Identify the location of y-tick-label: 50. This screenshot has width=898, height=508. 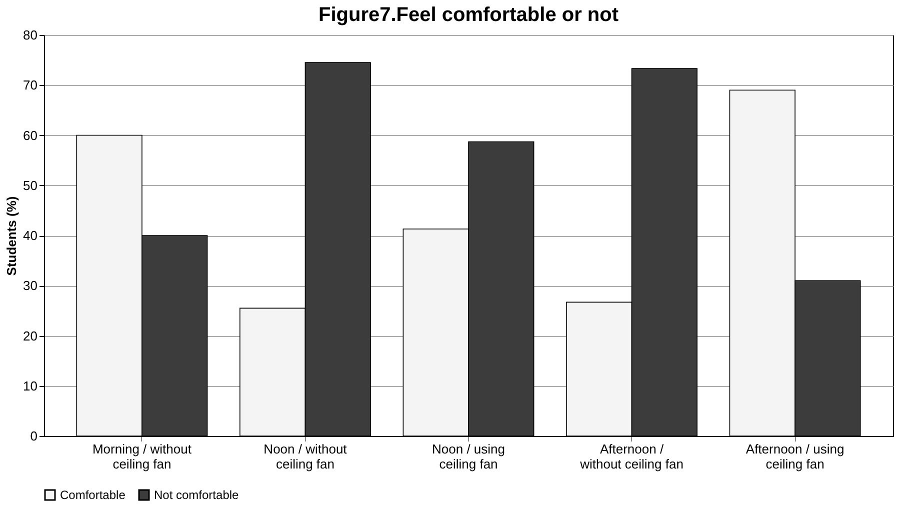
(30, 185).